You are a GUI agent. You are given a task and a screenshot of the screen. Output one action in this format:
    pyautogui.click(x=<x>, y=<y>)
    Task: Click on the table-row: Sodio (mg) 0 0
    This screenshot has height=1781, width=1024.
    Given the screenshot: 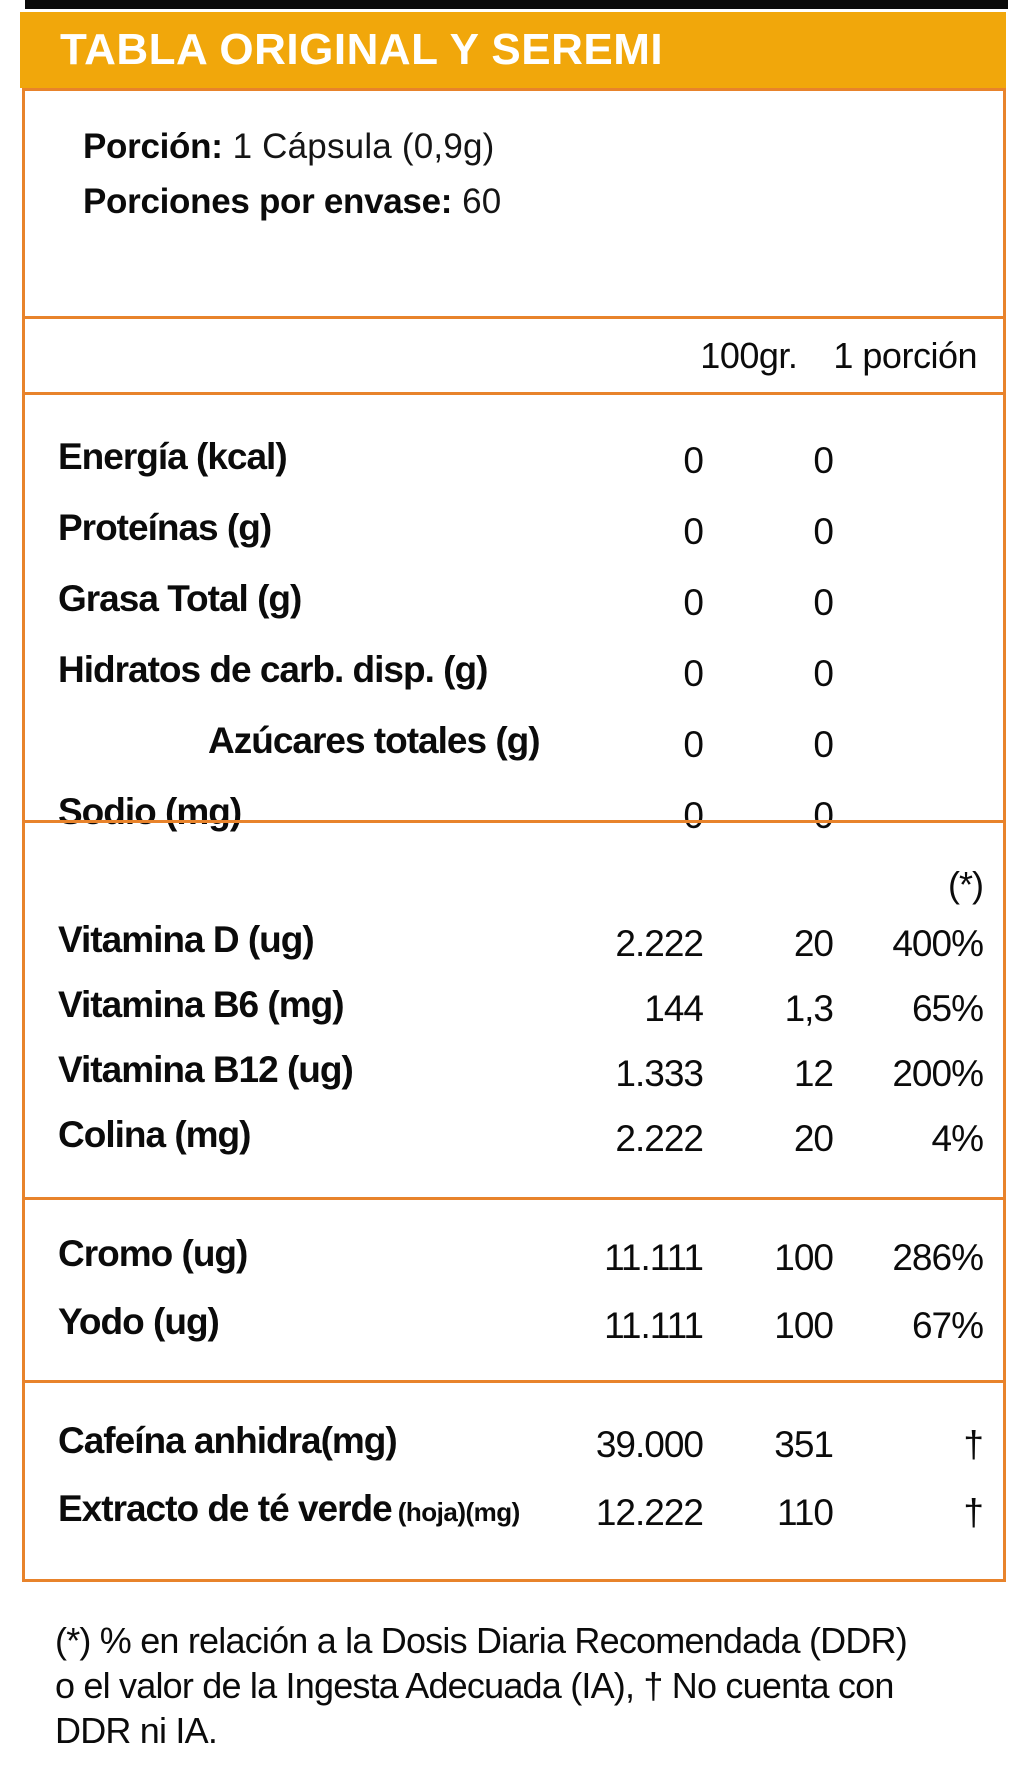 What is the action you would take?
    pyautogui.click(x=514, y=815)
    